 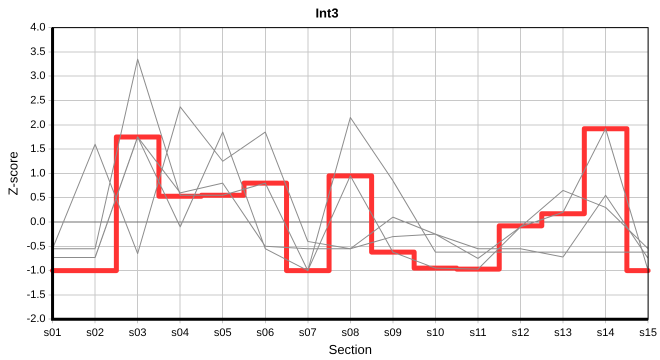 I want to click on x-tick-label: s03, so click(x=137, y=332).